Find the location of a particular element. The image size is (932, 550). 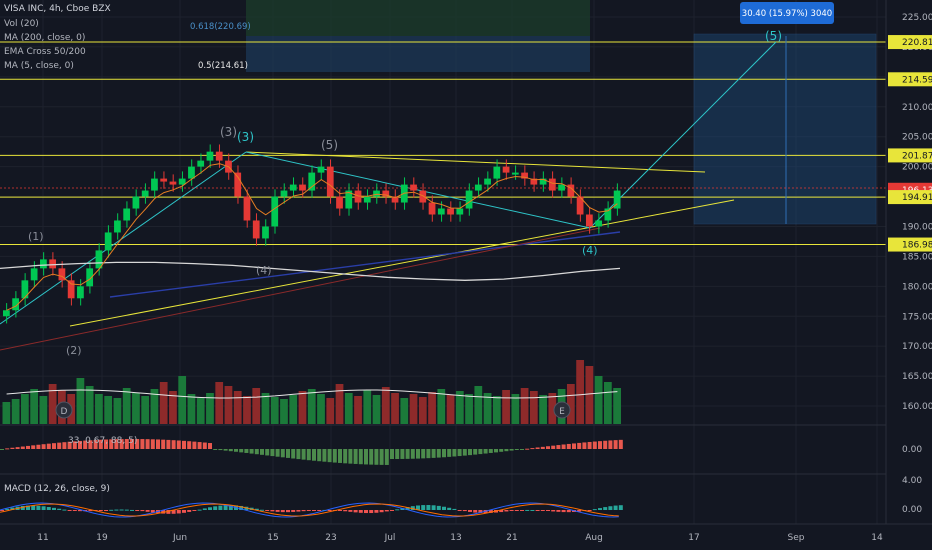

legend-ema: EMA Cross 50/200 is located at coordinates (45, 52).